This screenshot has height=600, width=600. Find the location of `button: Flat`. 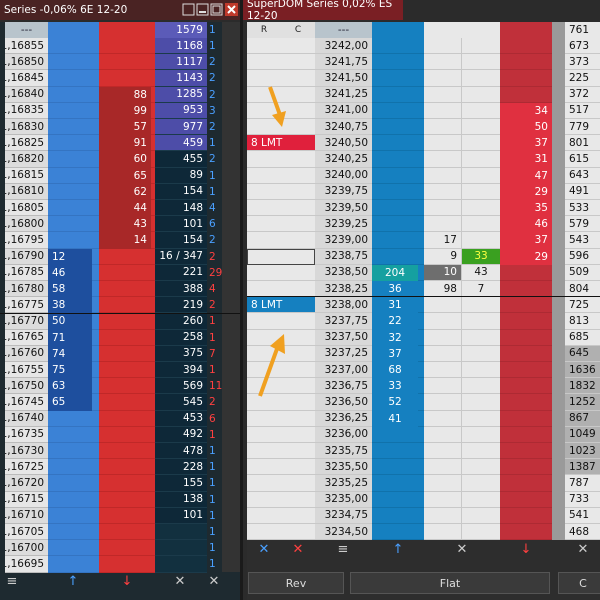

button: Flat is located at coordinates (450, 583).